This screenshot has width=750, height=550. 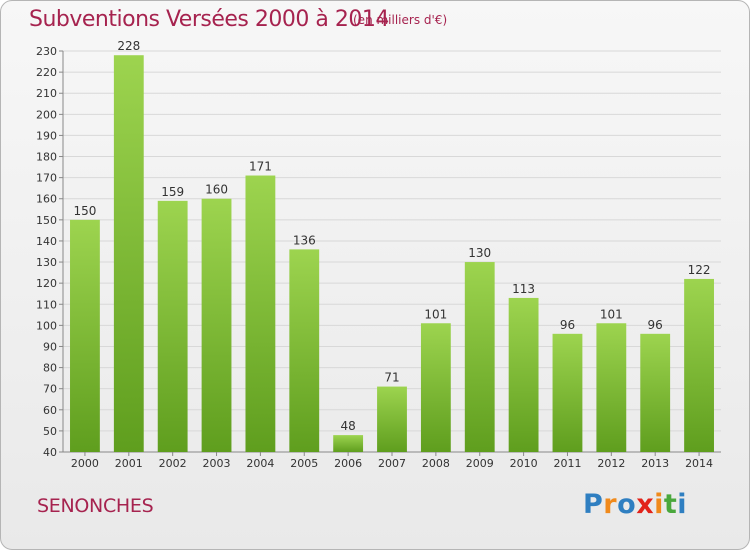 What do you see at coordinates (217, 463) in the screenshot?
I see `x-tick-label: 2003` at bounding box center [217, 463].